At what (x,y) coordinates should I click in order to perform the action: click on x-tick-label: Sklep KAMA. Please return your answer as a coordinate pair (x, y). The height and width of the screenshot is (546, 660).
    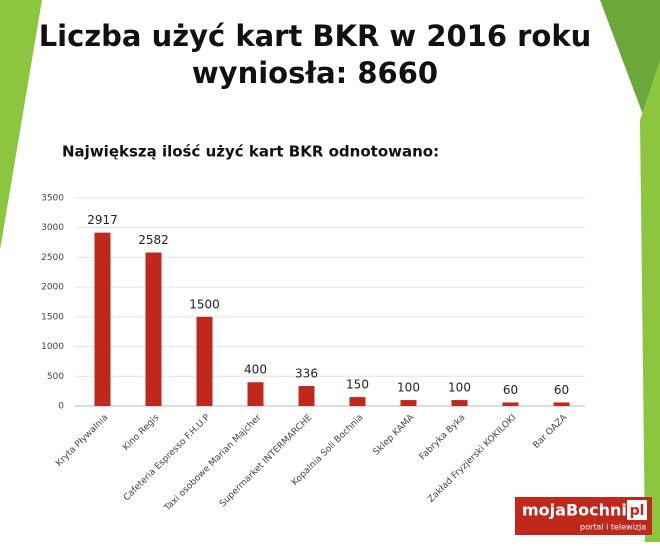
    Looking at the image, I should click on (394, 434).